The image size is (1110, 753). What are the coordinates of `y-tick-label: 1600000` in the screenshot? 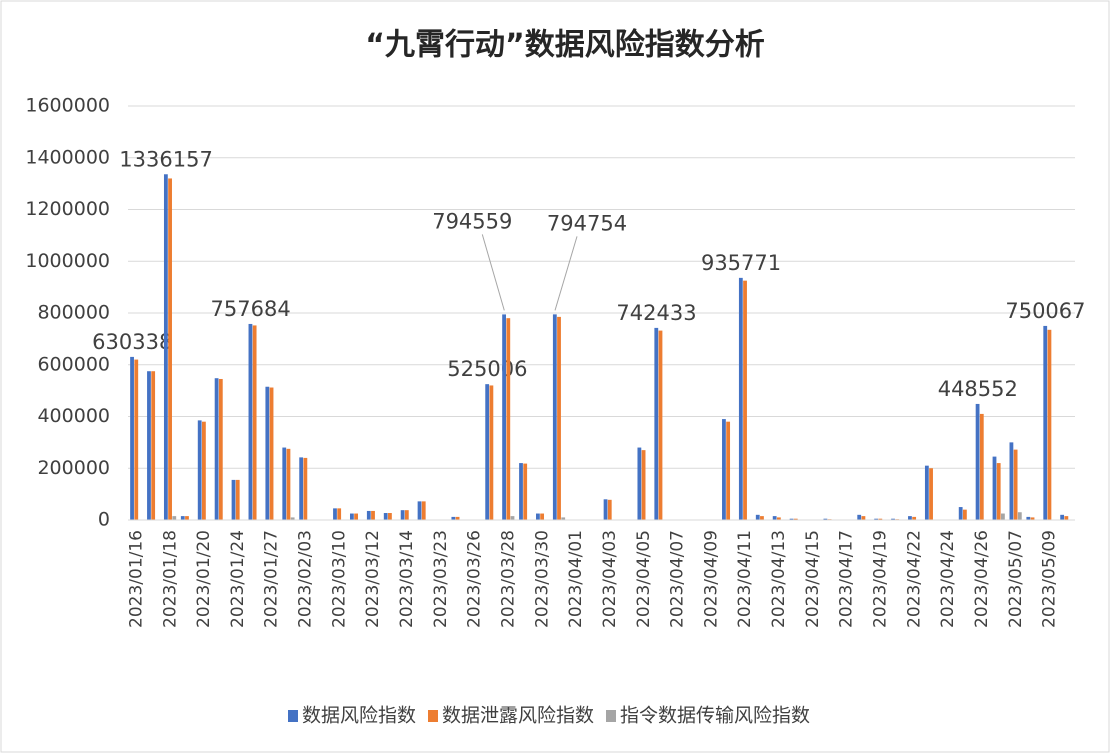 It's located at (67, 106).